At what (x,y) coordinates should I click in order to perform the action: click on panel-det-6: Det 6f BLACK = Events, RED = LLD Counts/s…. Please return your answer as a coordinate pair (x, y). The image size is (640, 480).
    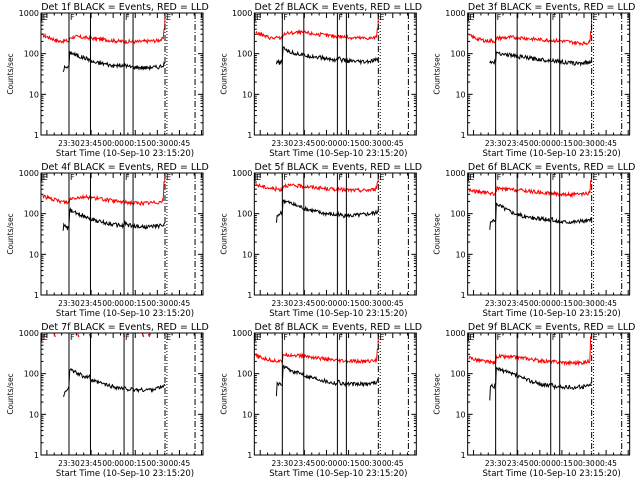
    Looking at the image, I should click on (534, 240).